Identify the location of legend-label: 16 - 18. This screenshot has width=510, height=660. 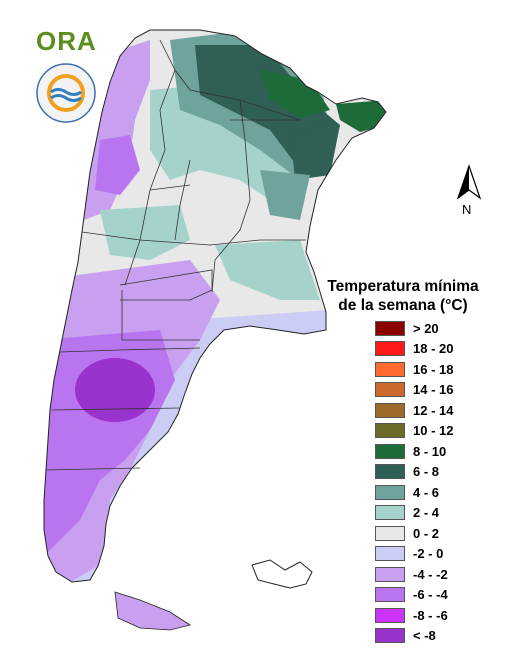
(433, 369).